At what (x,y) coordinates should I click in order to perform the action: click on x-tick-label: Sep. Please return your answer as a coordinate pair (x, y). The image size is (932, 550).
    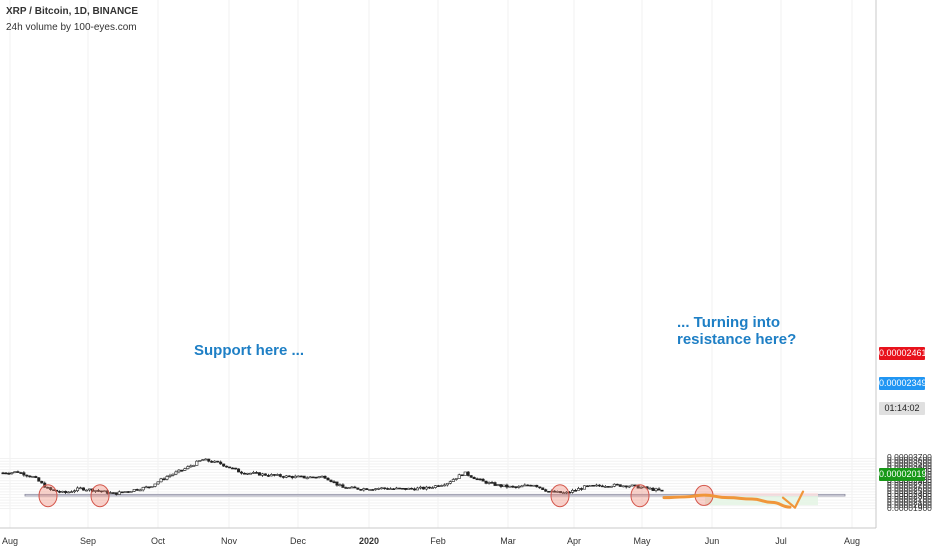
    Looking at the image, I should click on (88, 541).